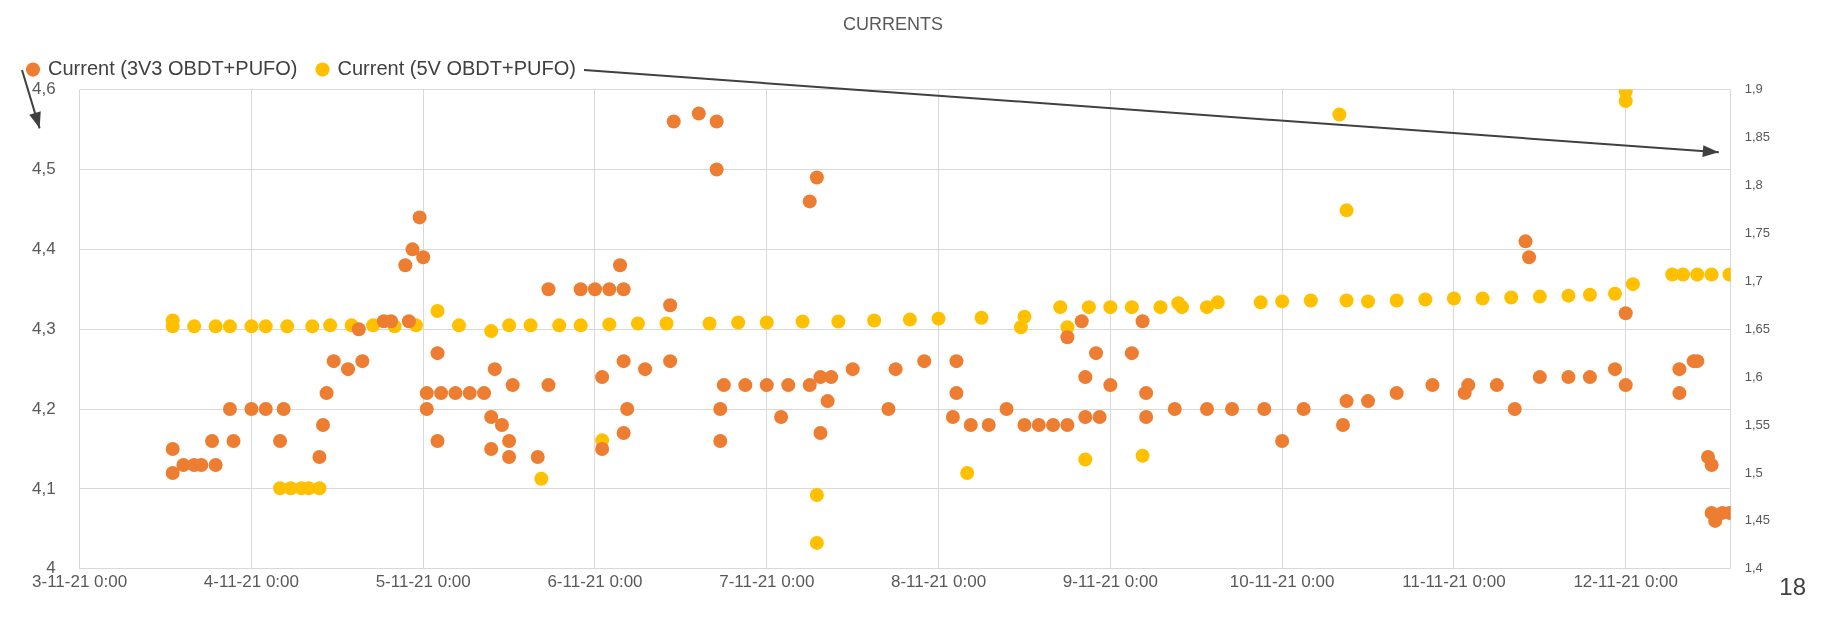  I want to click on y-tick-label: 4,4, so click(43, 249).